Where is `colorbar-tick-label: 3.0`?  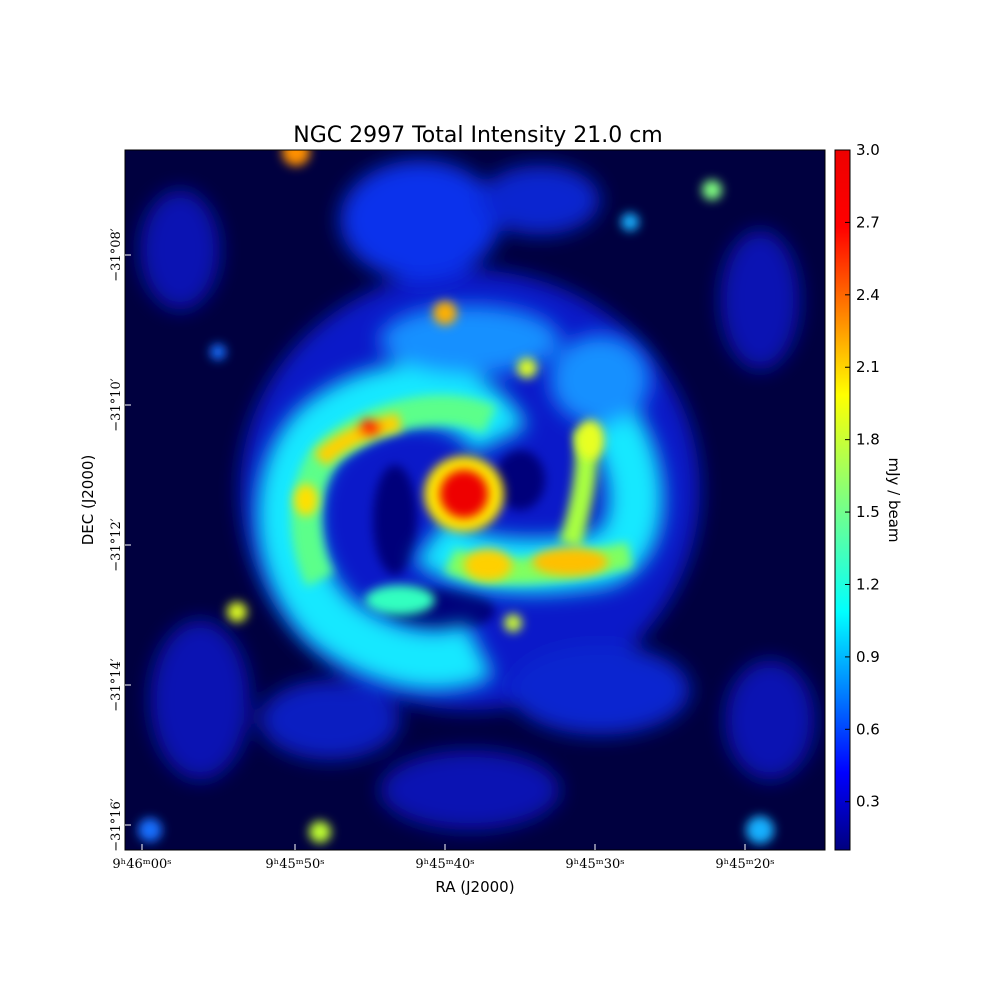
colorbar-tick-label: 3.0 is located at coordinates (868, 150).